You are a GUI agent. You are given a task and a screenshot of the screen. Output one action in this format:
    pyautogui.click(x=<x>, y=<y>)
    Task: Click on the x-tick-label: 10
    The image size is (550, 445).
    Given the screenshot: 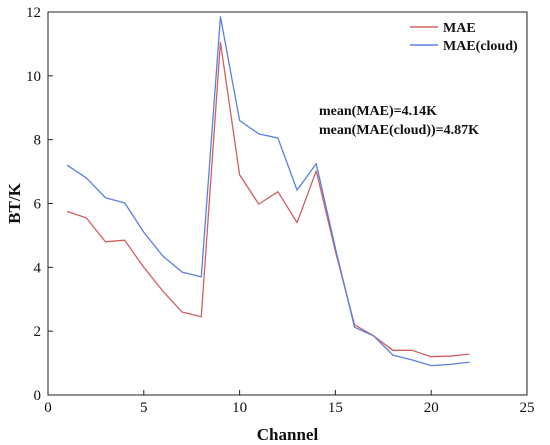 What is the action you would take?
    pyautogui.click(x=239, y=408)
    